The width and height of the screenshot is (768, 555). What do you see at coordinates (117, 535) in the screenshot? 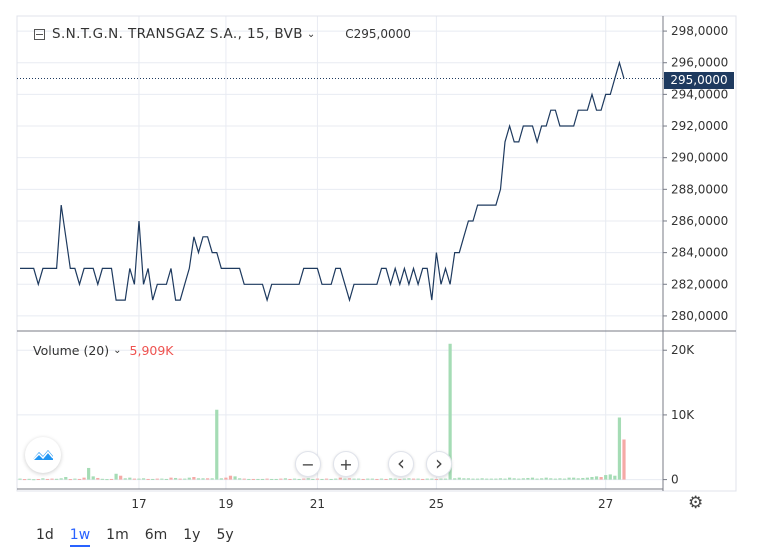
I see `range-1m: 1m` at bounding box center [117, 535].